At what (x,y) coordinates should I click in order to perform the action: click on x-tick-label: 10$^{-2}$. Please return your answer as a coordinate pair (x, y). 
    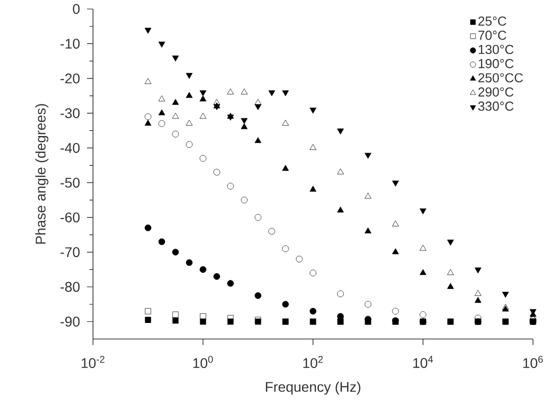
    Looking at the image, I should click on (93, 362).